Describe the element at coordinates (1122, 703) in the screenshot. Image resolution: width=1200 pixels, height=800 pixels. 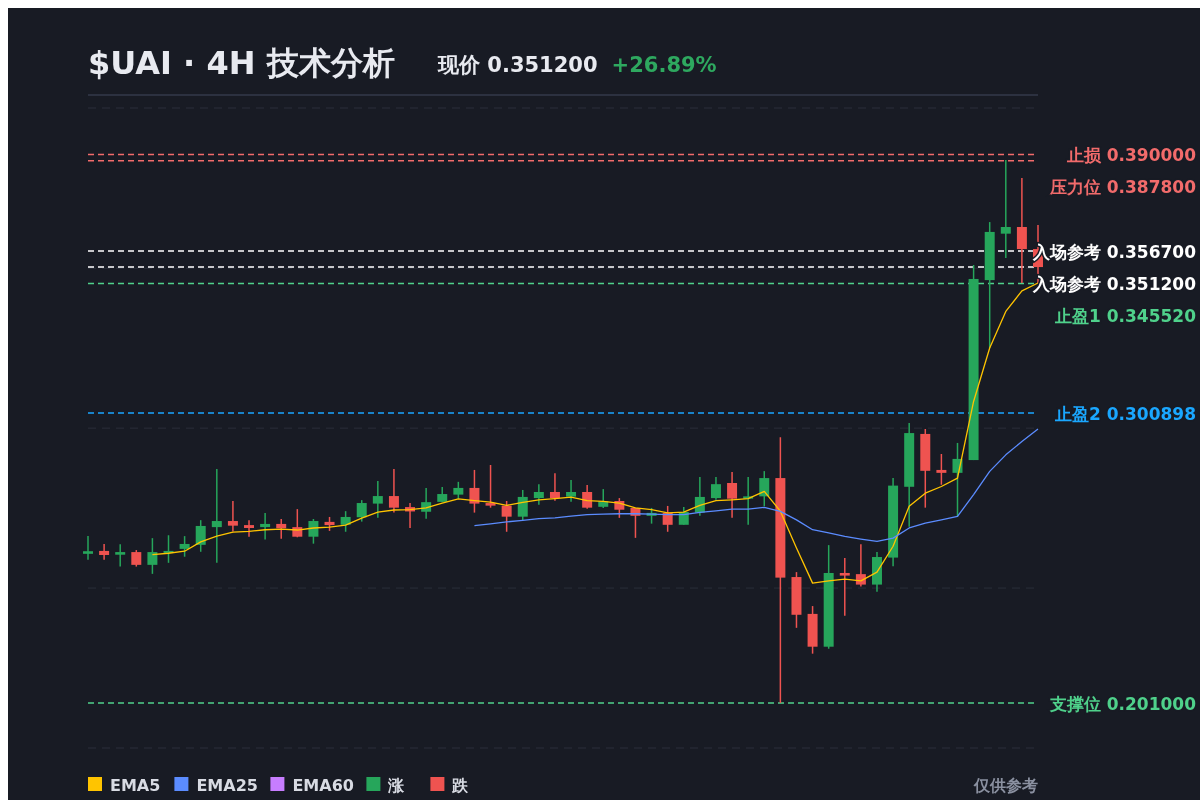
I see `ref-line-label: 支撑位 0.201000` at that location.